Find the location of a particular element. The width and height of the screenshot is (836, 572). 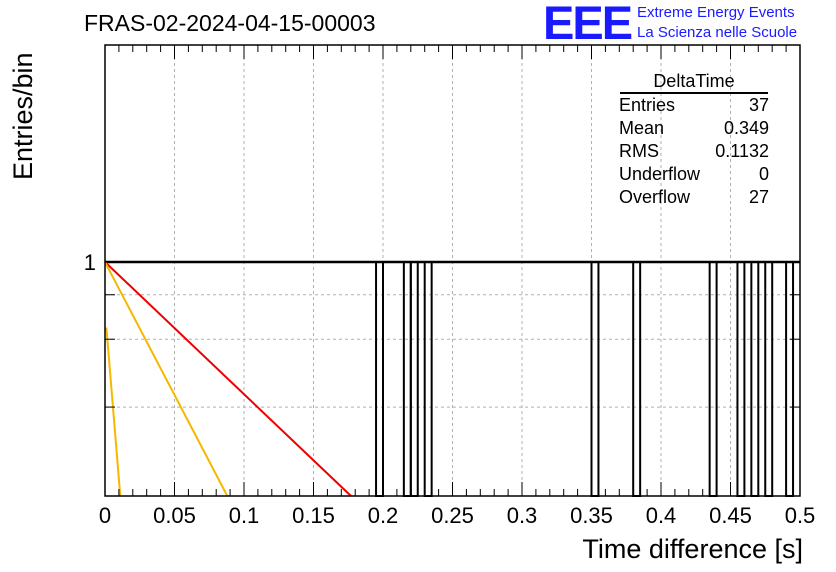

fit-curves is located at coordinates (228, 379).